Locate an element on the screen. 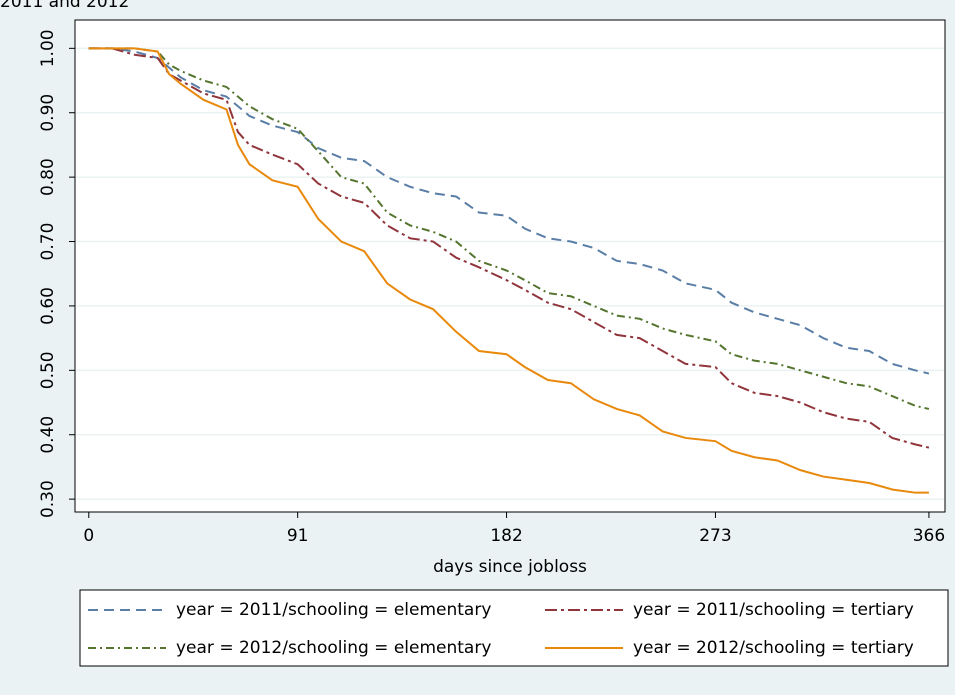  x-tick-label: 182 is located at coordinates (506, 536).